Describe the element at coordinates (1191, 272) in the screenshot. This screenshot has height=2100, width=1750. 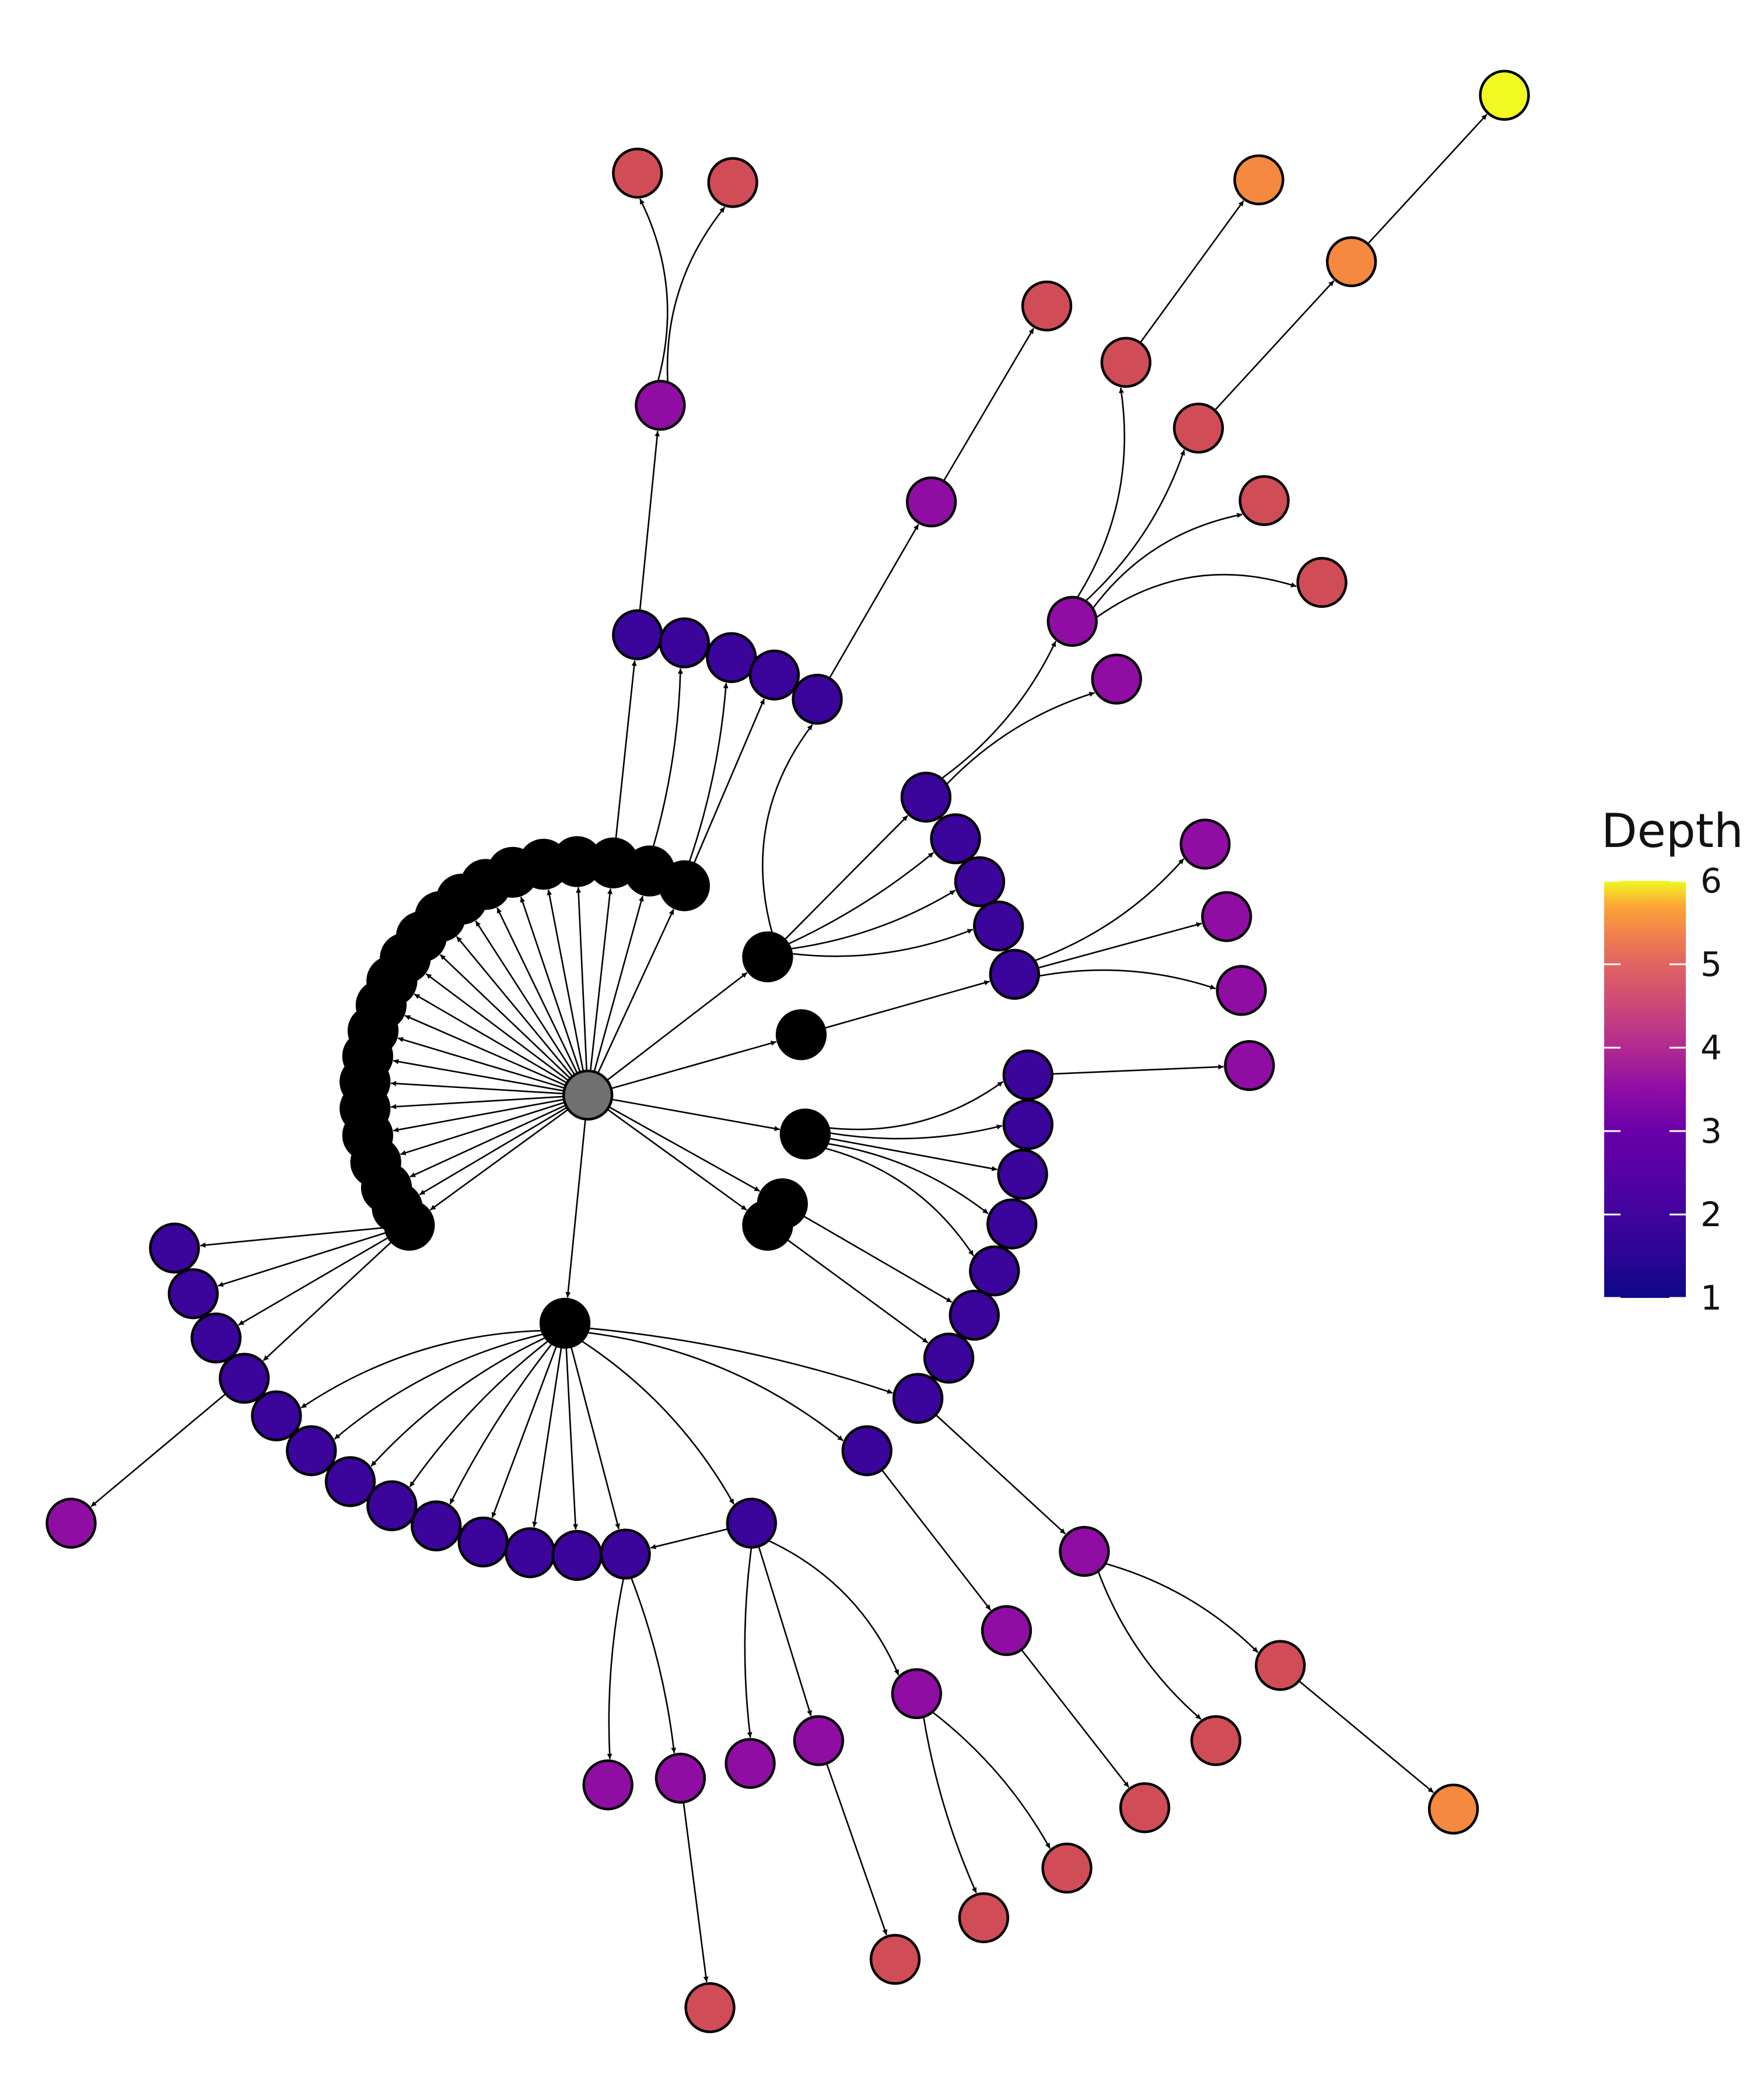
I see `edge-r1a1-r1a1b` at that location.